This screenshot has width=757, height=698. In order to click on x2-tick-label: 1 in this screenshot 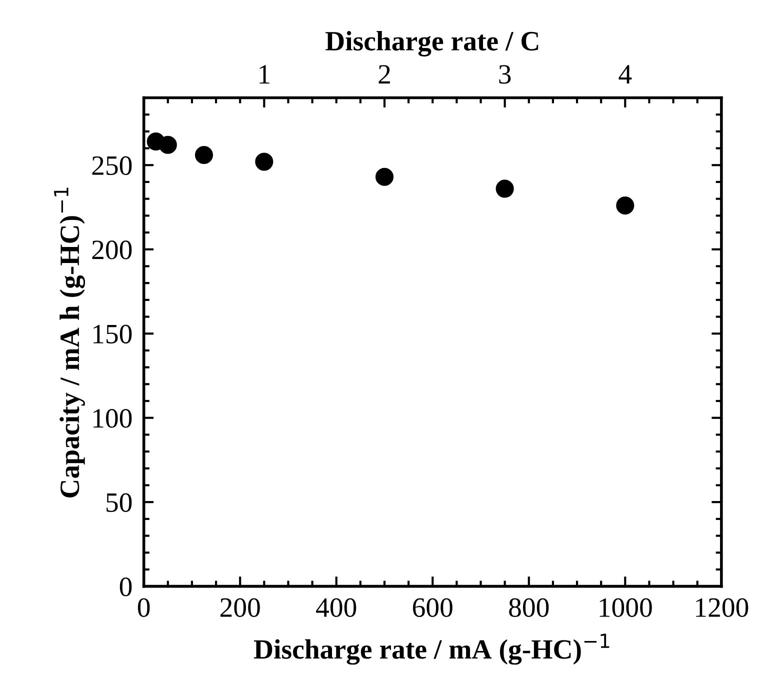, I will do `click(265, 74)`.